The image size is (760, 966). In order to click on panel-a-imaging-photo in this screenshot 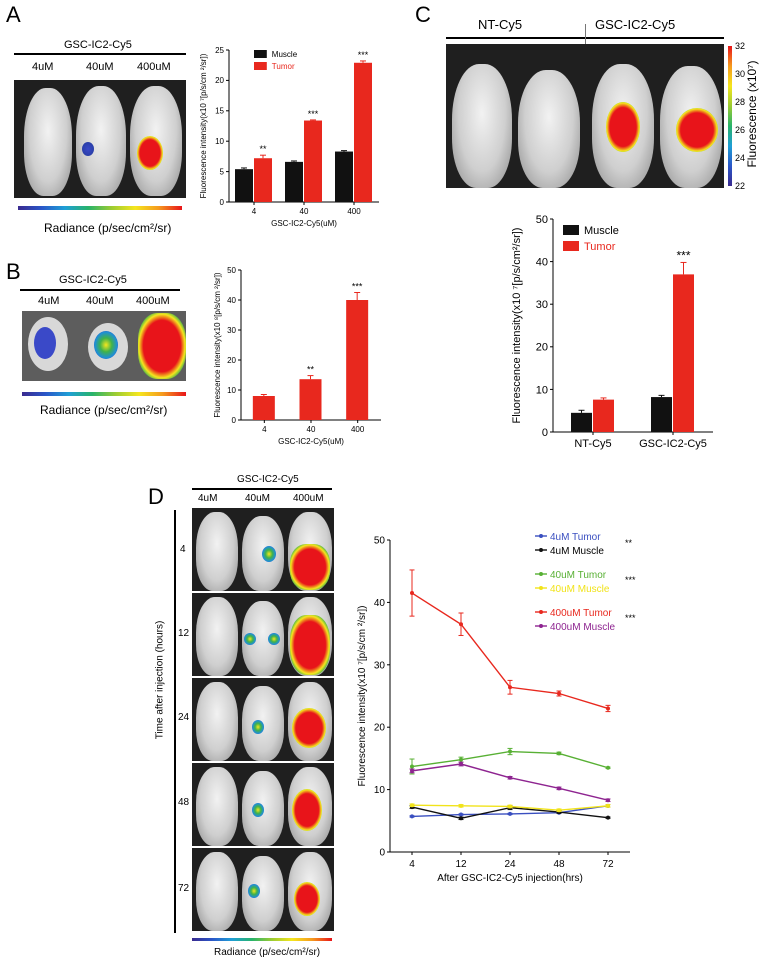, I will do `click(100, 139)`.